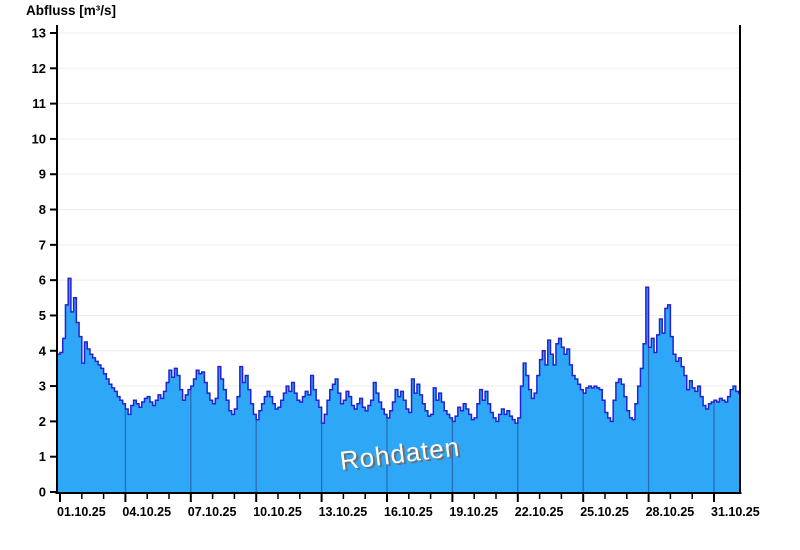  What do you see at coordinates (42, 244) in the screenshot?
I see `svg-text: 7` at bounding box center [42, 244].